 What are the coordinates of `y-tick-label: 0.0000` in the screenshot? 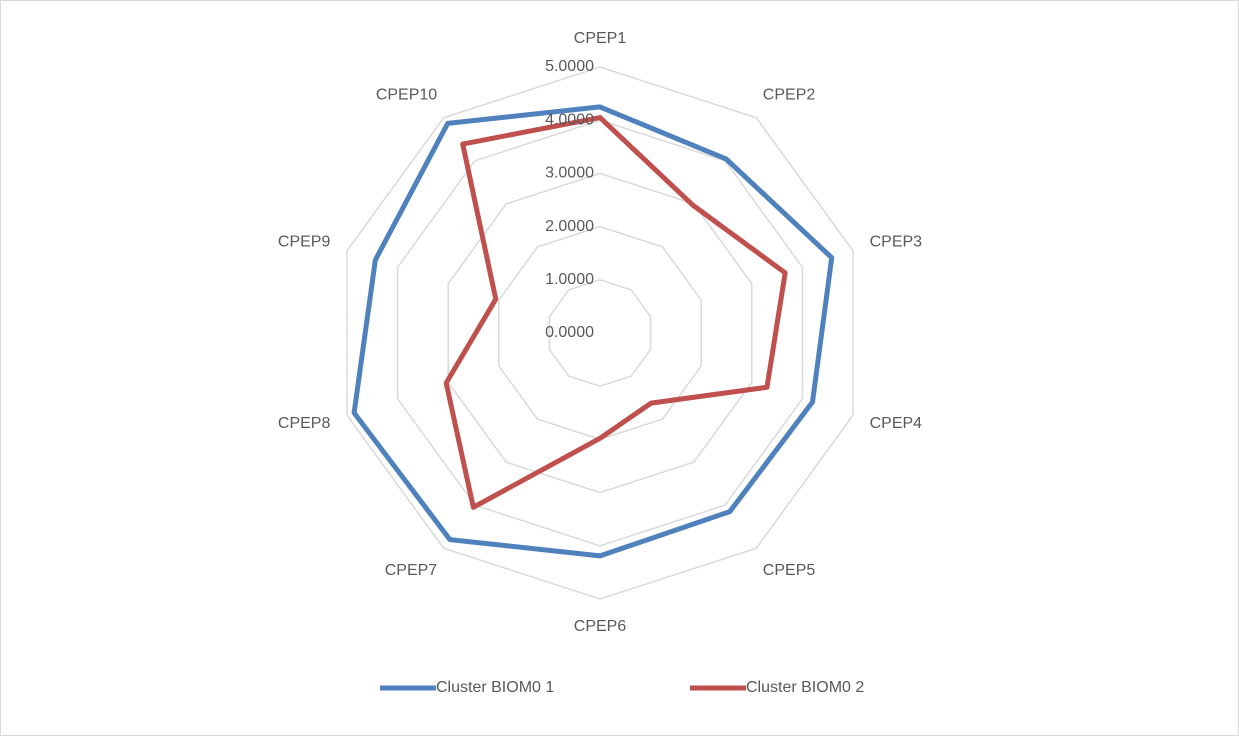 It's located at (569, 332).